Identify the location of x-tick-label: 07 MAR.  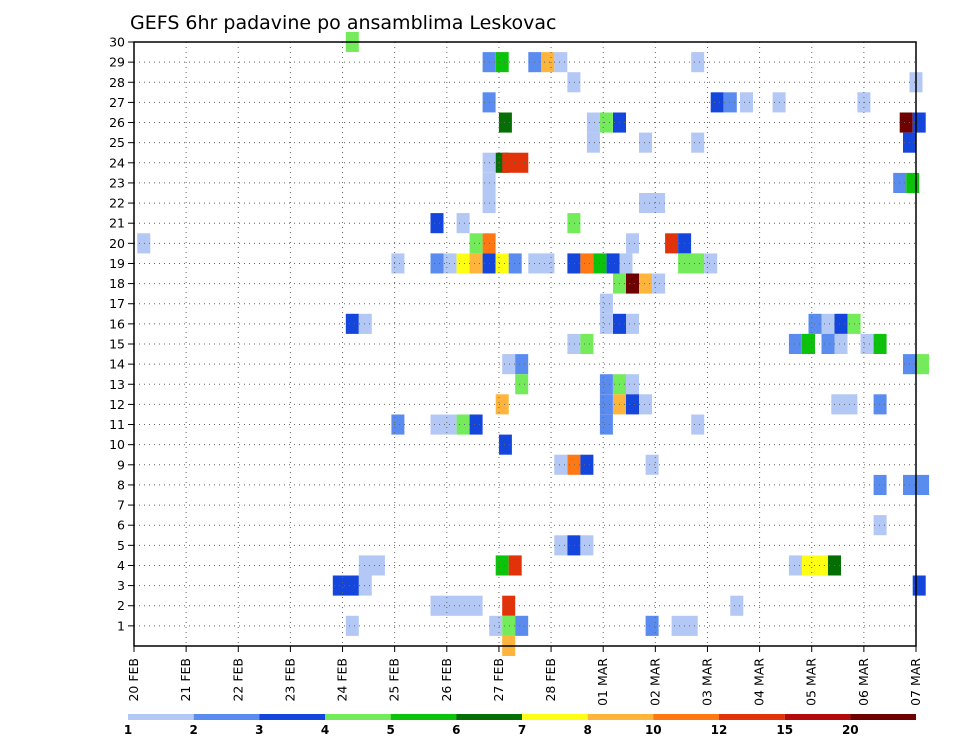
(915, 682).